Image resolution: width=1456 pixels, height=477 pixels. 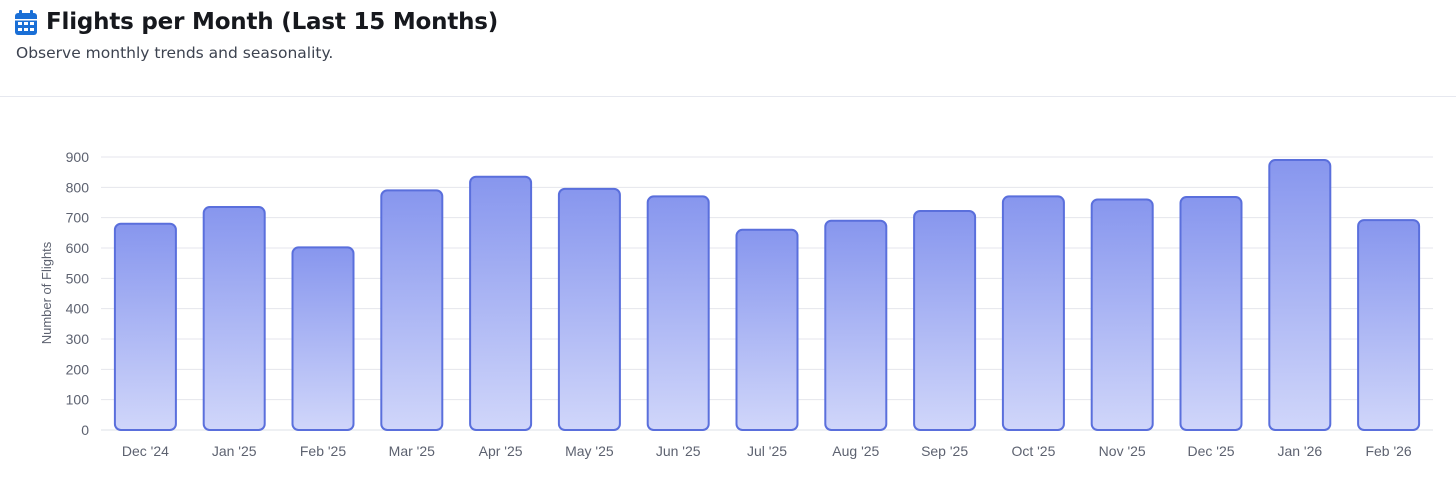 What do you see at coordinates (175, 53) in the screenshot?
I see `chart-subtitle: Observe monthly trends and seasonality.` at bounding box center [175, 53].